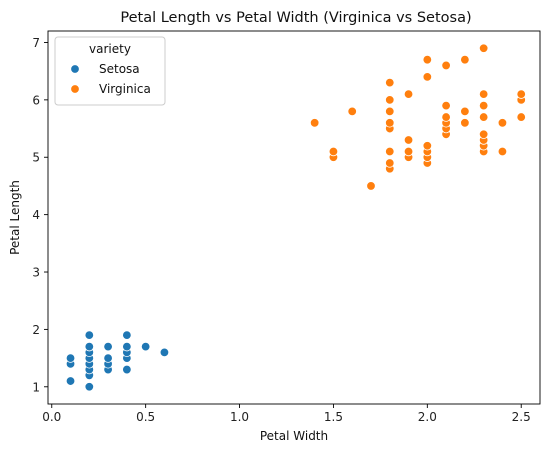 This screenshot has width=554, height=453. Describe the element at coordinates (36, 100) in the screenshot. I see `y-tick-label: 6` at that location.